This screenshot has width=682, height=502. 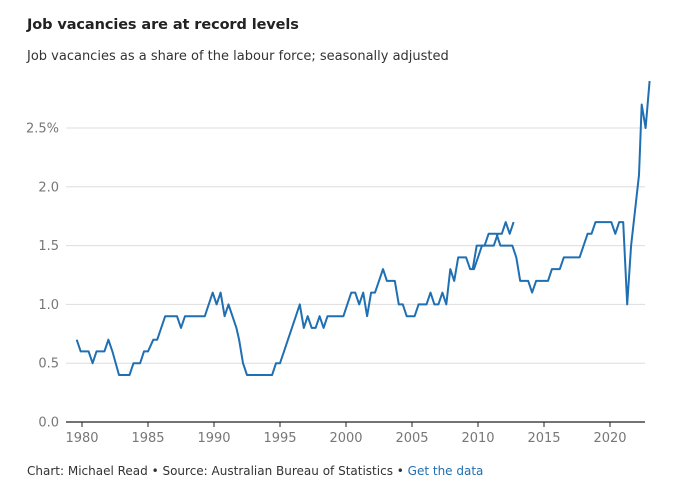 What do you see at coordinates (163, 25) in the screenshot?
I see `chart-title: Job vacancies are at record levels` at bounding box center [163, 25].